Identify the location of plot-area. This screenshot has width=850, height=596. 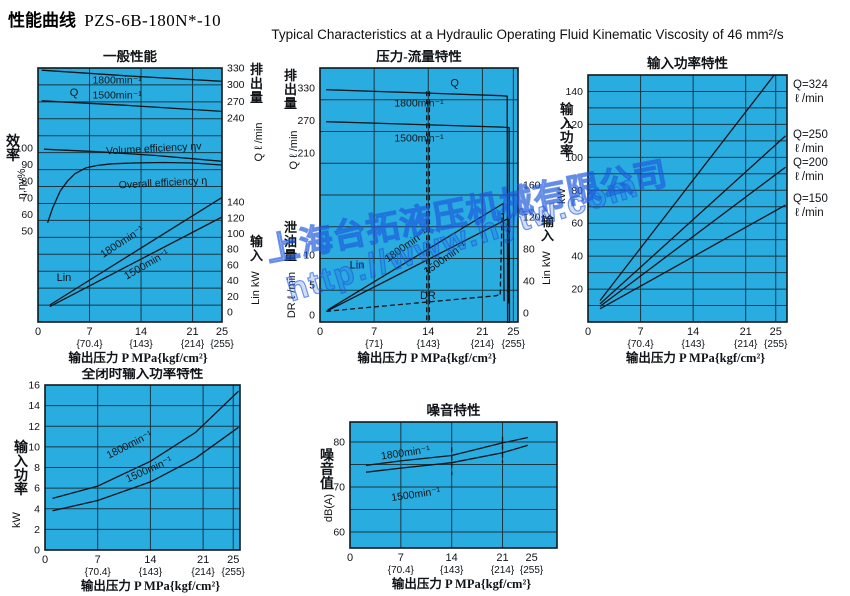
(687, 198).